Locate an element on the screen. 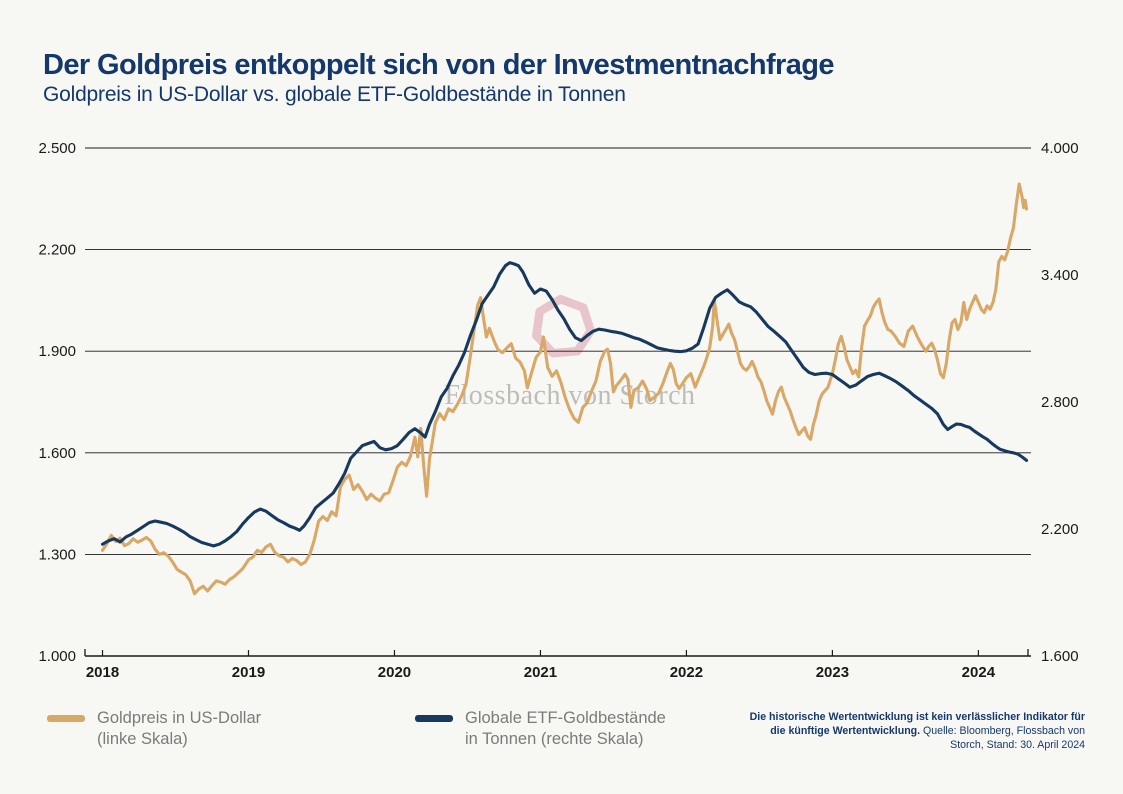  right-axis-tick-label: 2.200 is located at coordinates (1060, 529).